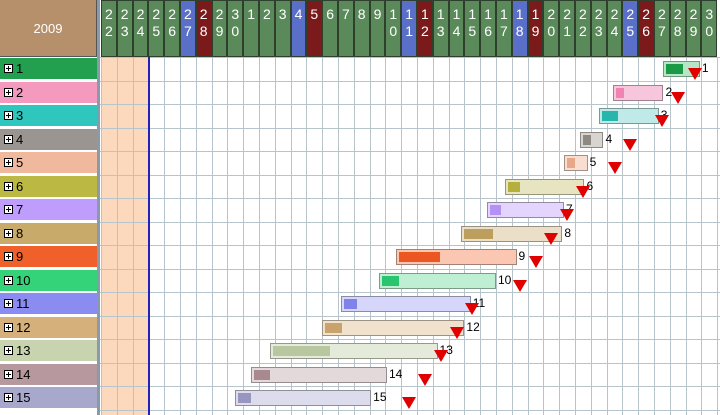  I want to click on task-row-header: 3, so click(48, 116).